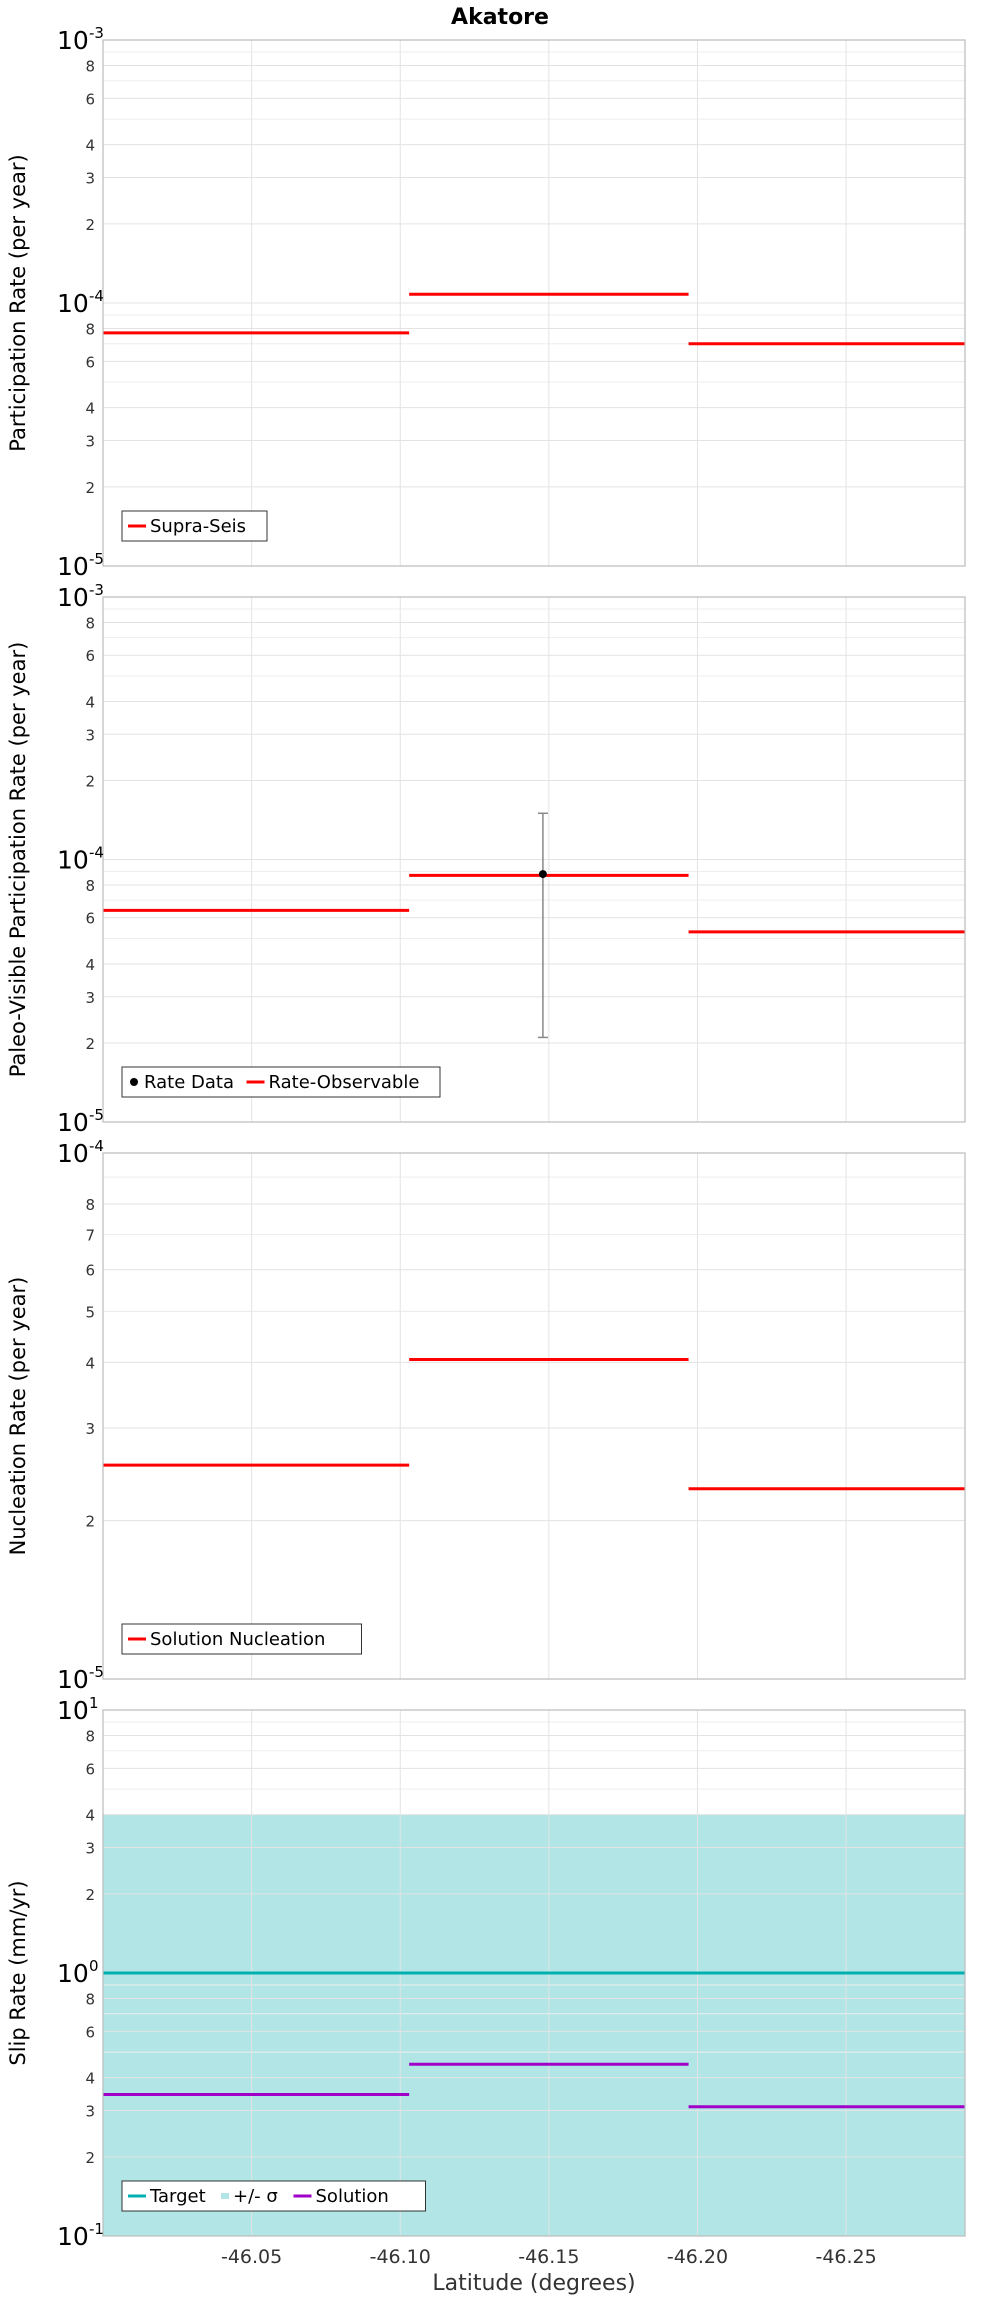  What do you see at coordinates (352, 2196) in the screenshot?
I see `legend-label: Solution` at bounding box center [352, 2196].